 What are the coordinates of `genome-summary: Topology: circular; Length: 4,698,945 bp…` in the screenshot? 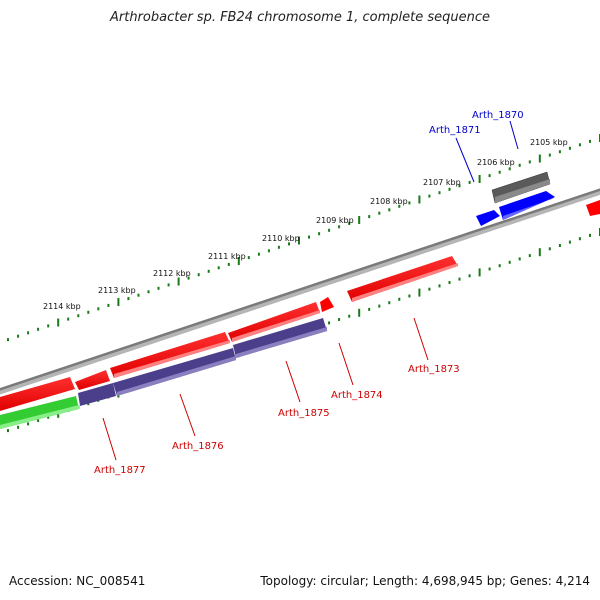 It's located at (425, 581).